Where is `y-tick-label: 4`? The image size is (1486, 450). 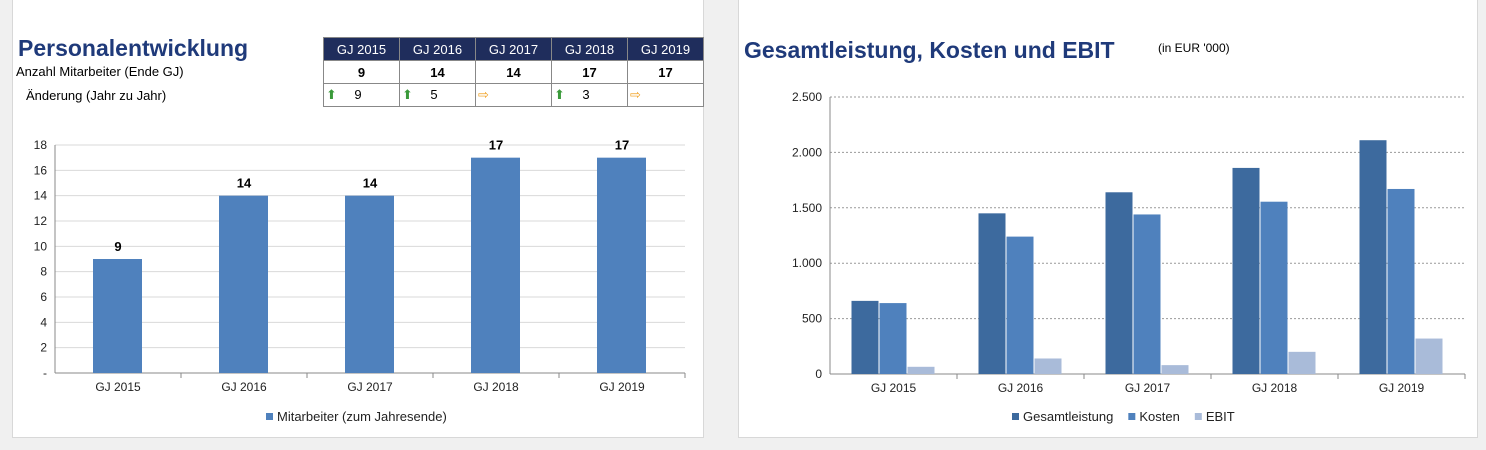
y-tick-label: 4 is located at coordinates (43, 322).